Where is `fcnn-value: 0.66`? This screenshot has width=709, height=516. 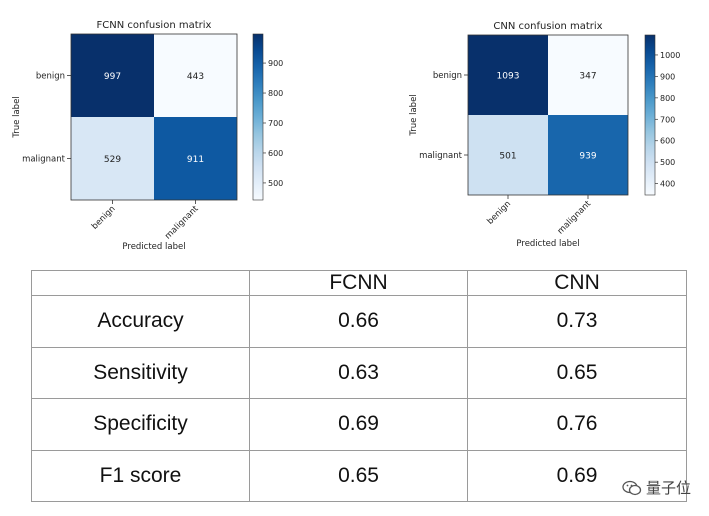 fcnn-value: 0.66 is located at coordinates (358, 321).